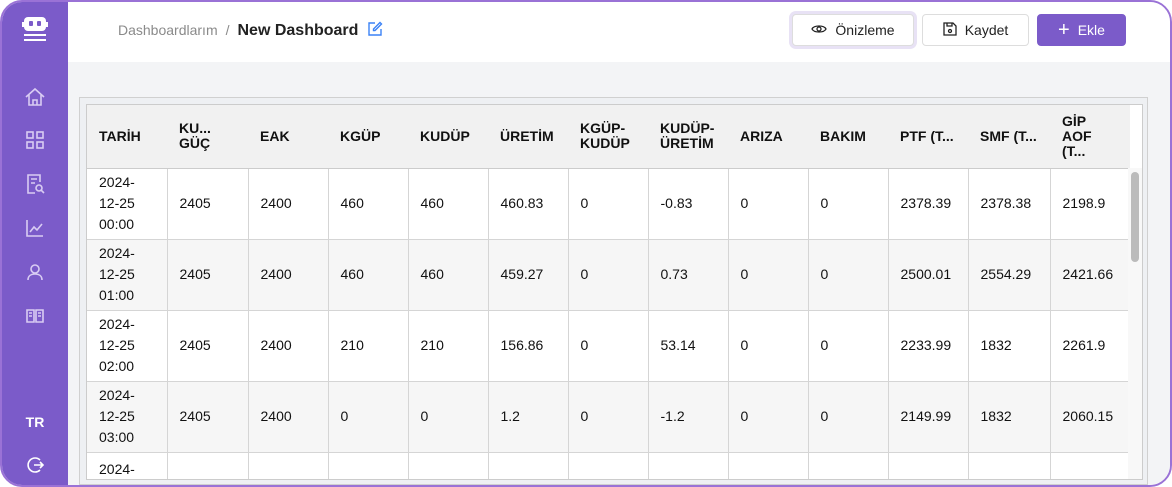 This screenshot has width=1172, height=487. I want to click on table-cell: 2378.38, so click(1009, 204).